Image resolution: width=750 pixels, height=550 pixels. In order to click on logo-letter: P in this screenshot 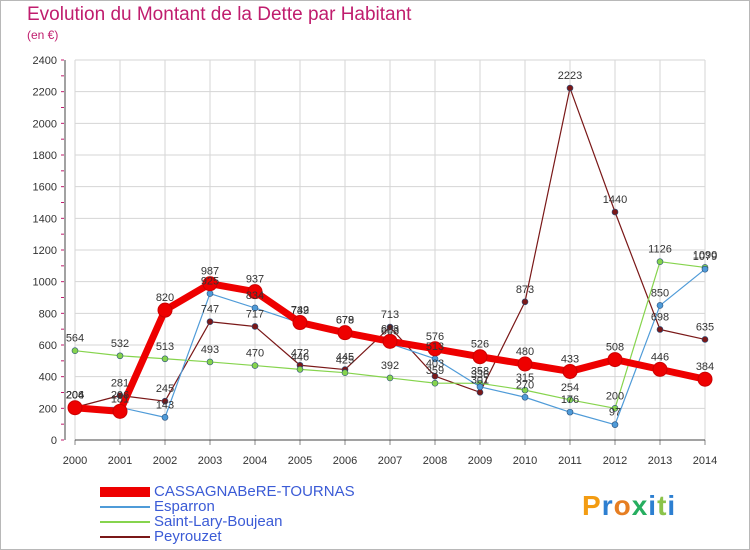, I will do `click(592, 505)`.